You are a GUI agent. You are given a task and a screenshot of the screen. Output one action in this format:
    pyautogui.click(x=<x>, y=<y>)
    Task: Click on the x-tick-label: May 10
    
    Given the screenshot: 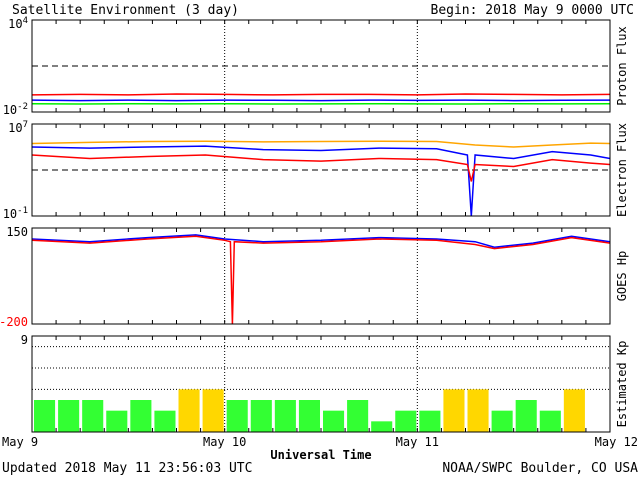 What is the action you would take?
    pyautogui.click(x=224, y=442)
    